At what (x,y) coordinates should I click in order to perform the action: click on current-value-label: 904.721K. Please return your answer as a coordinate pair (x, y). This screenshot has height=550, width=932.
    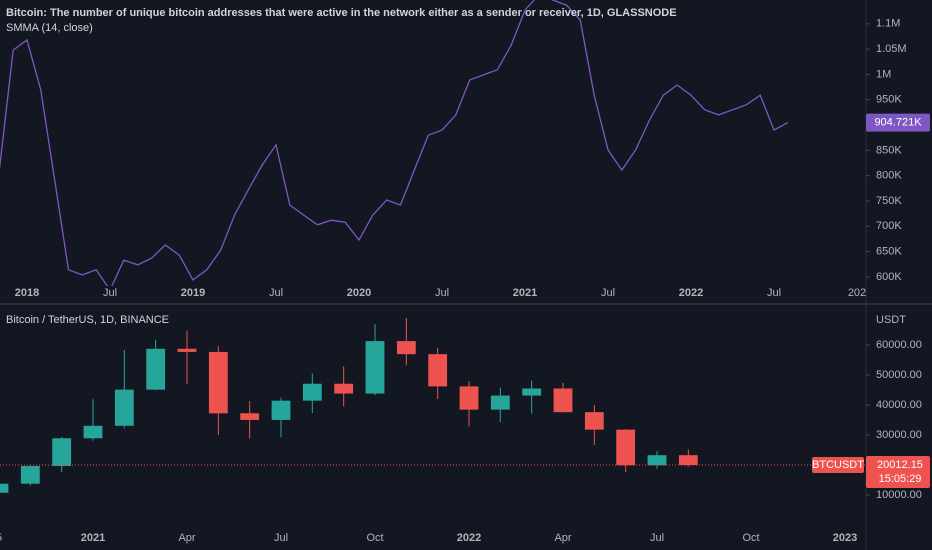
    Looking at the image, I should click on (898, 123).